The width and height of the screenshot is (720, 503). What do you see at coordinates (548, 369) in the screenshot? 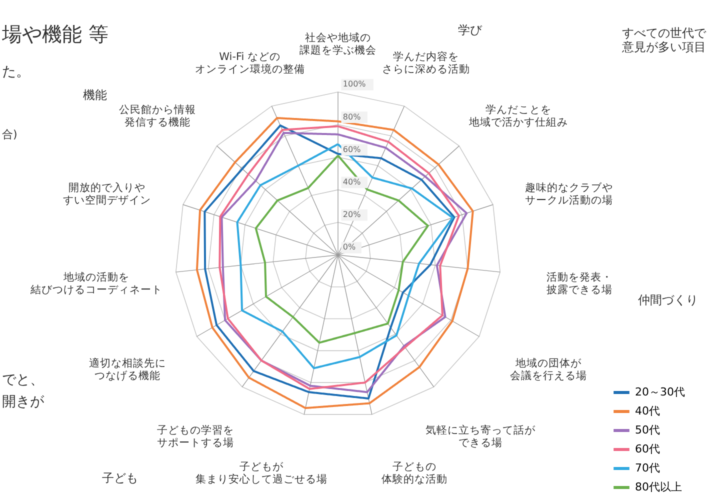
I see `spoke-label: 地域の団体が会議を行える場` at bounding box center [548, 369].